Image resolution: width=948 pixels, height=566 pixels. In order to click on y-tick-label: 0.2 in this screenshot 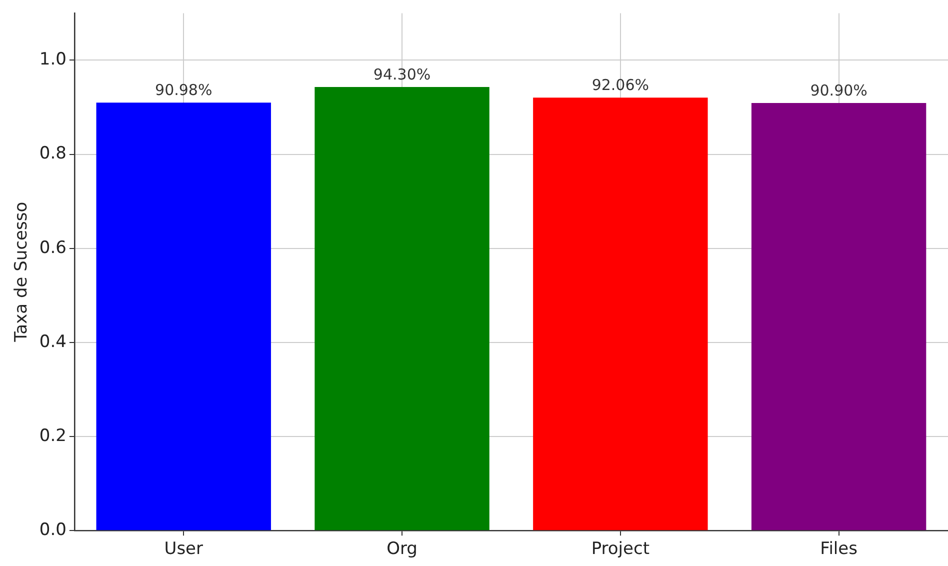, I will do `click(52, 436)`.